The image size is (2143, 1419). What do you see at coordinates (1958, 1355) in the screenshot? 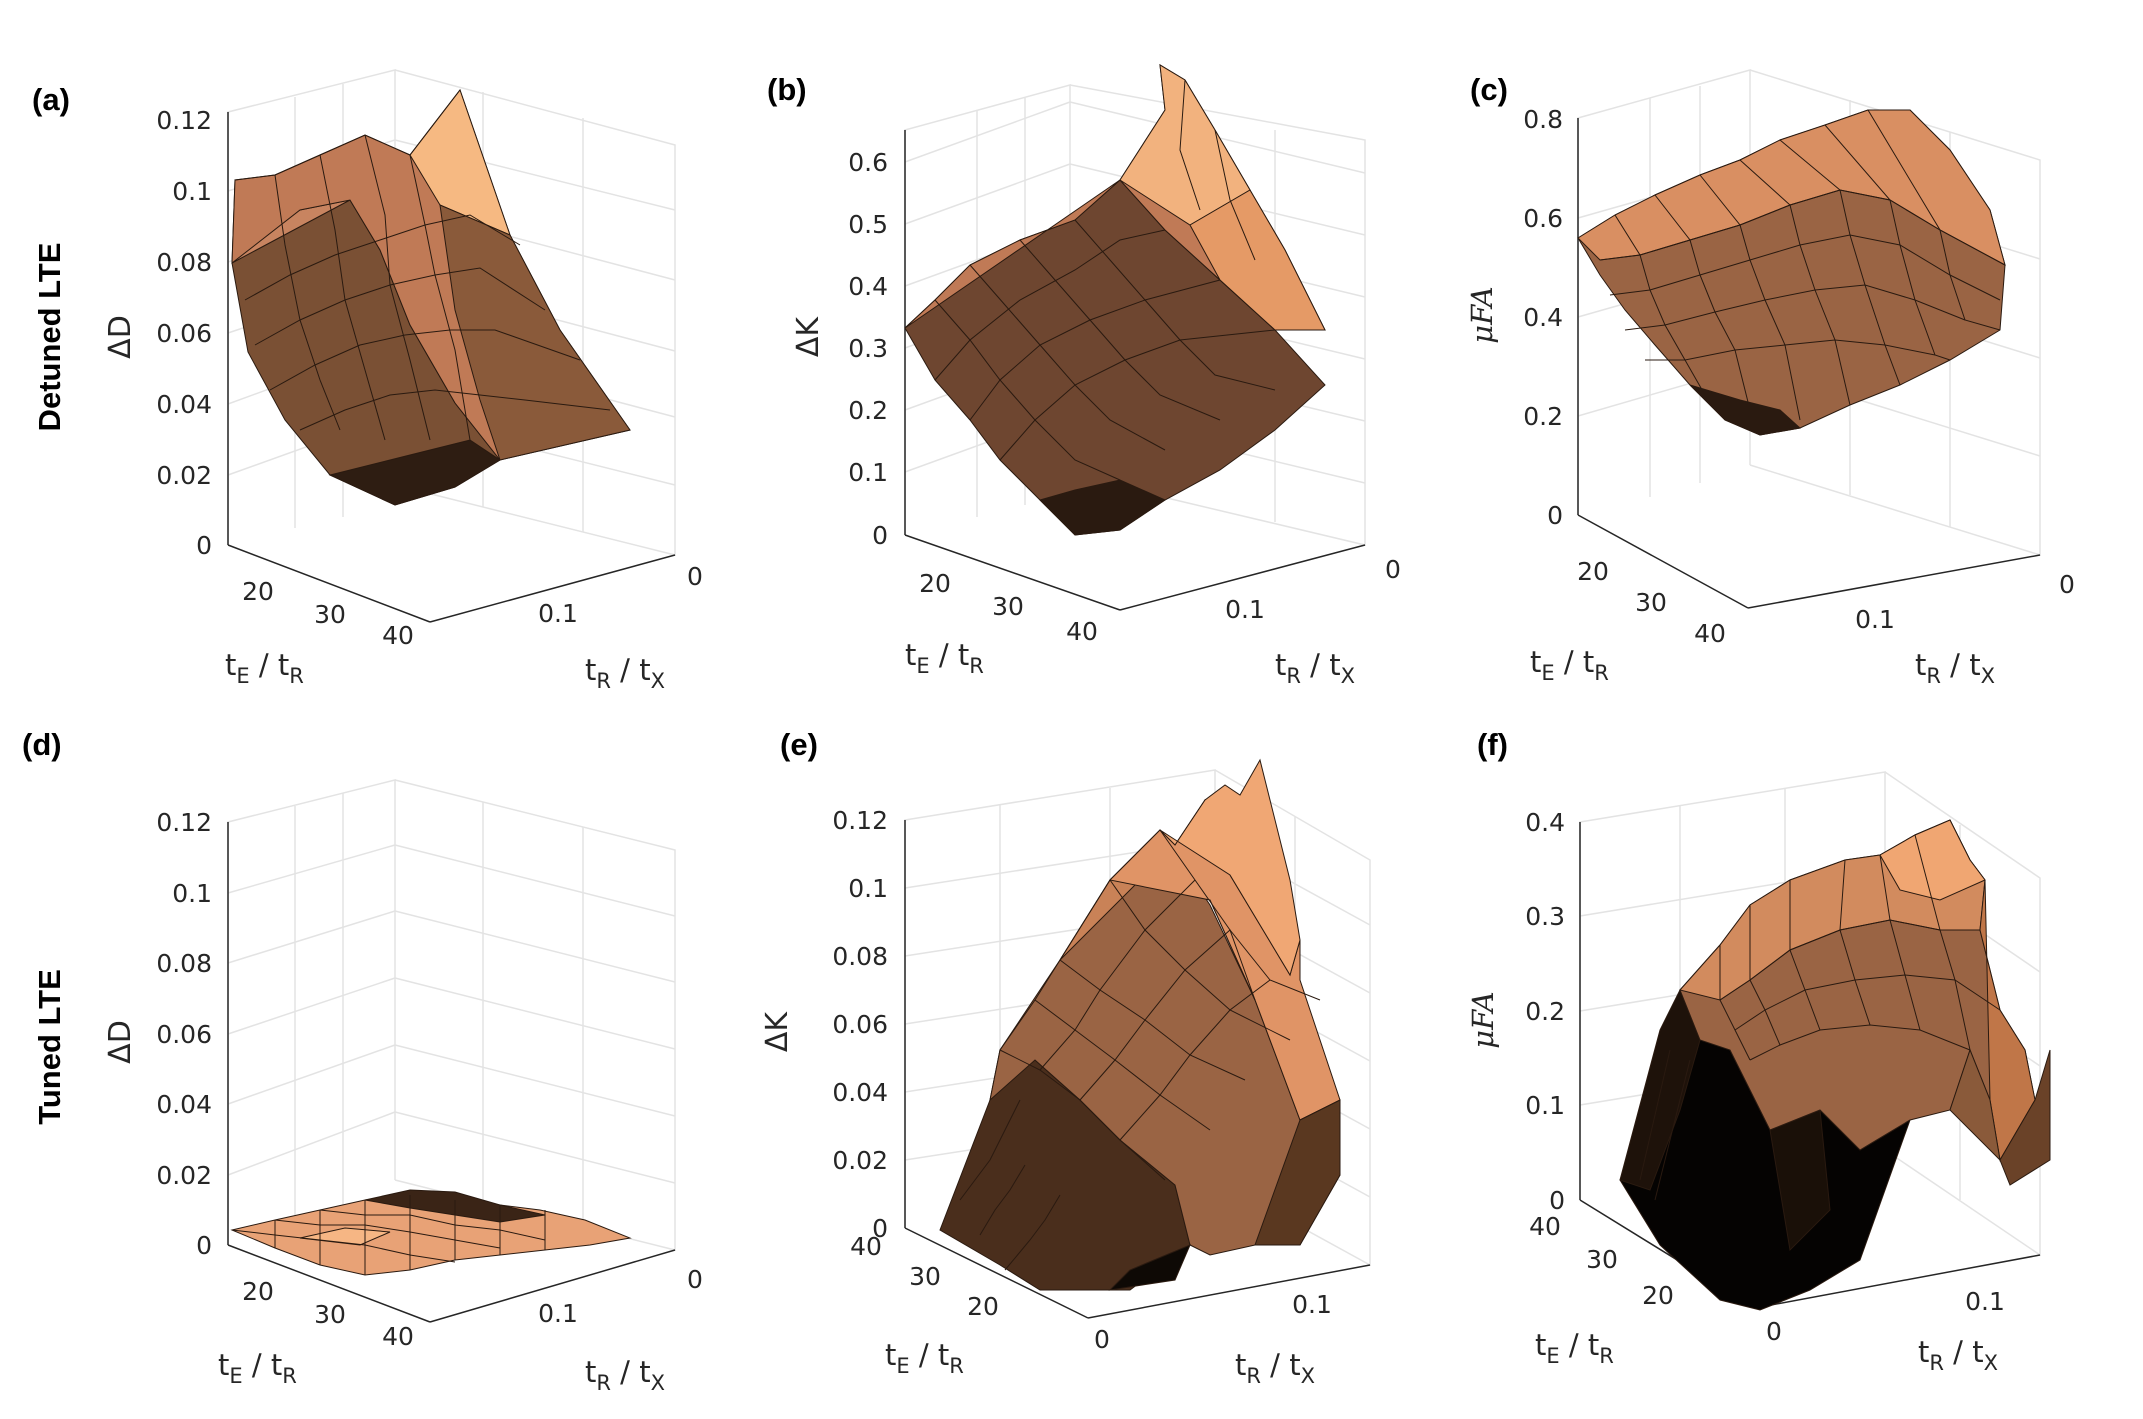
I see `panel-f-ylabel-axis: tR / tX` at bounding box center [1958, 1355].